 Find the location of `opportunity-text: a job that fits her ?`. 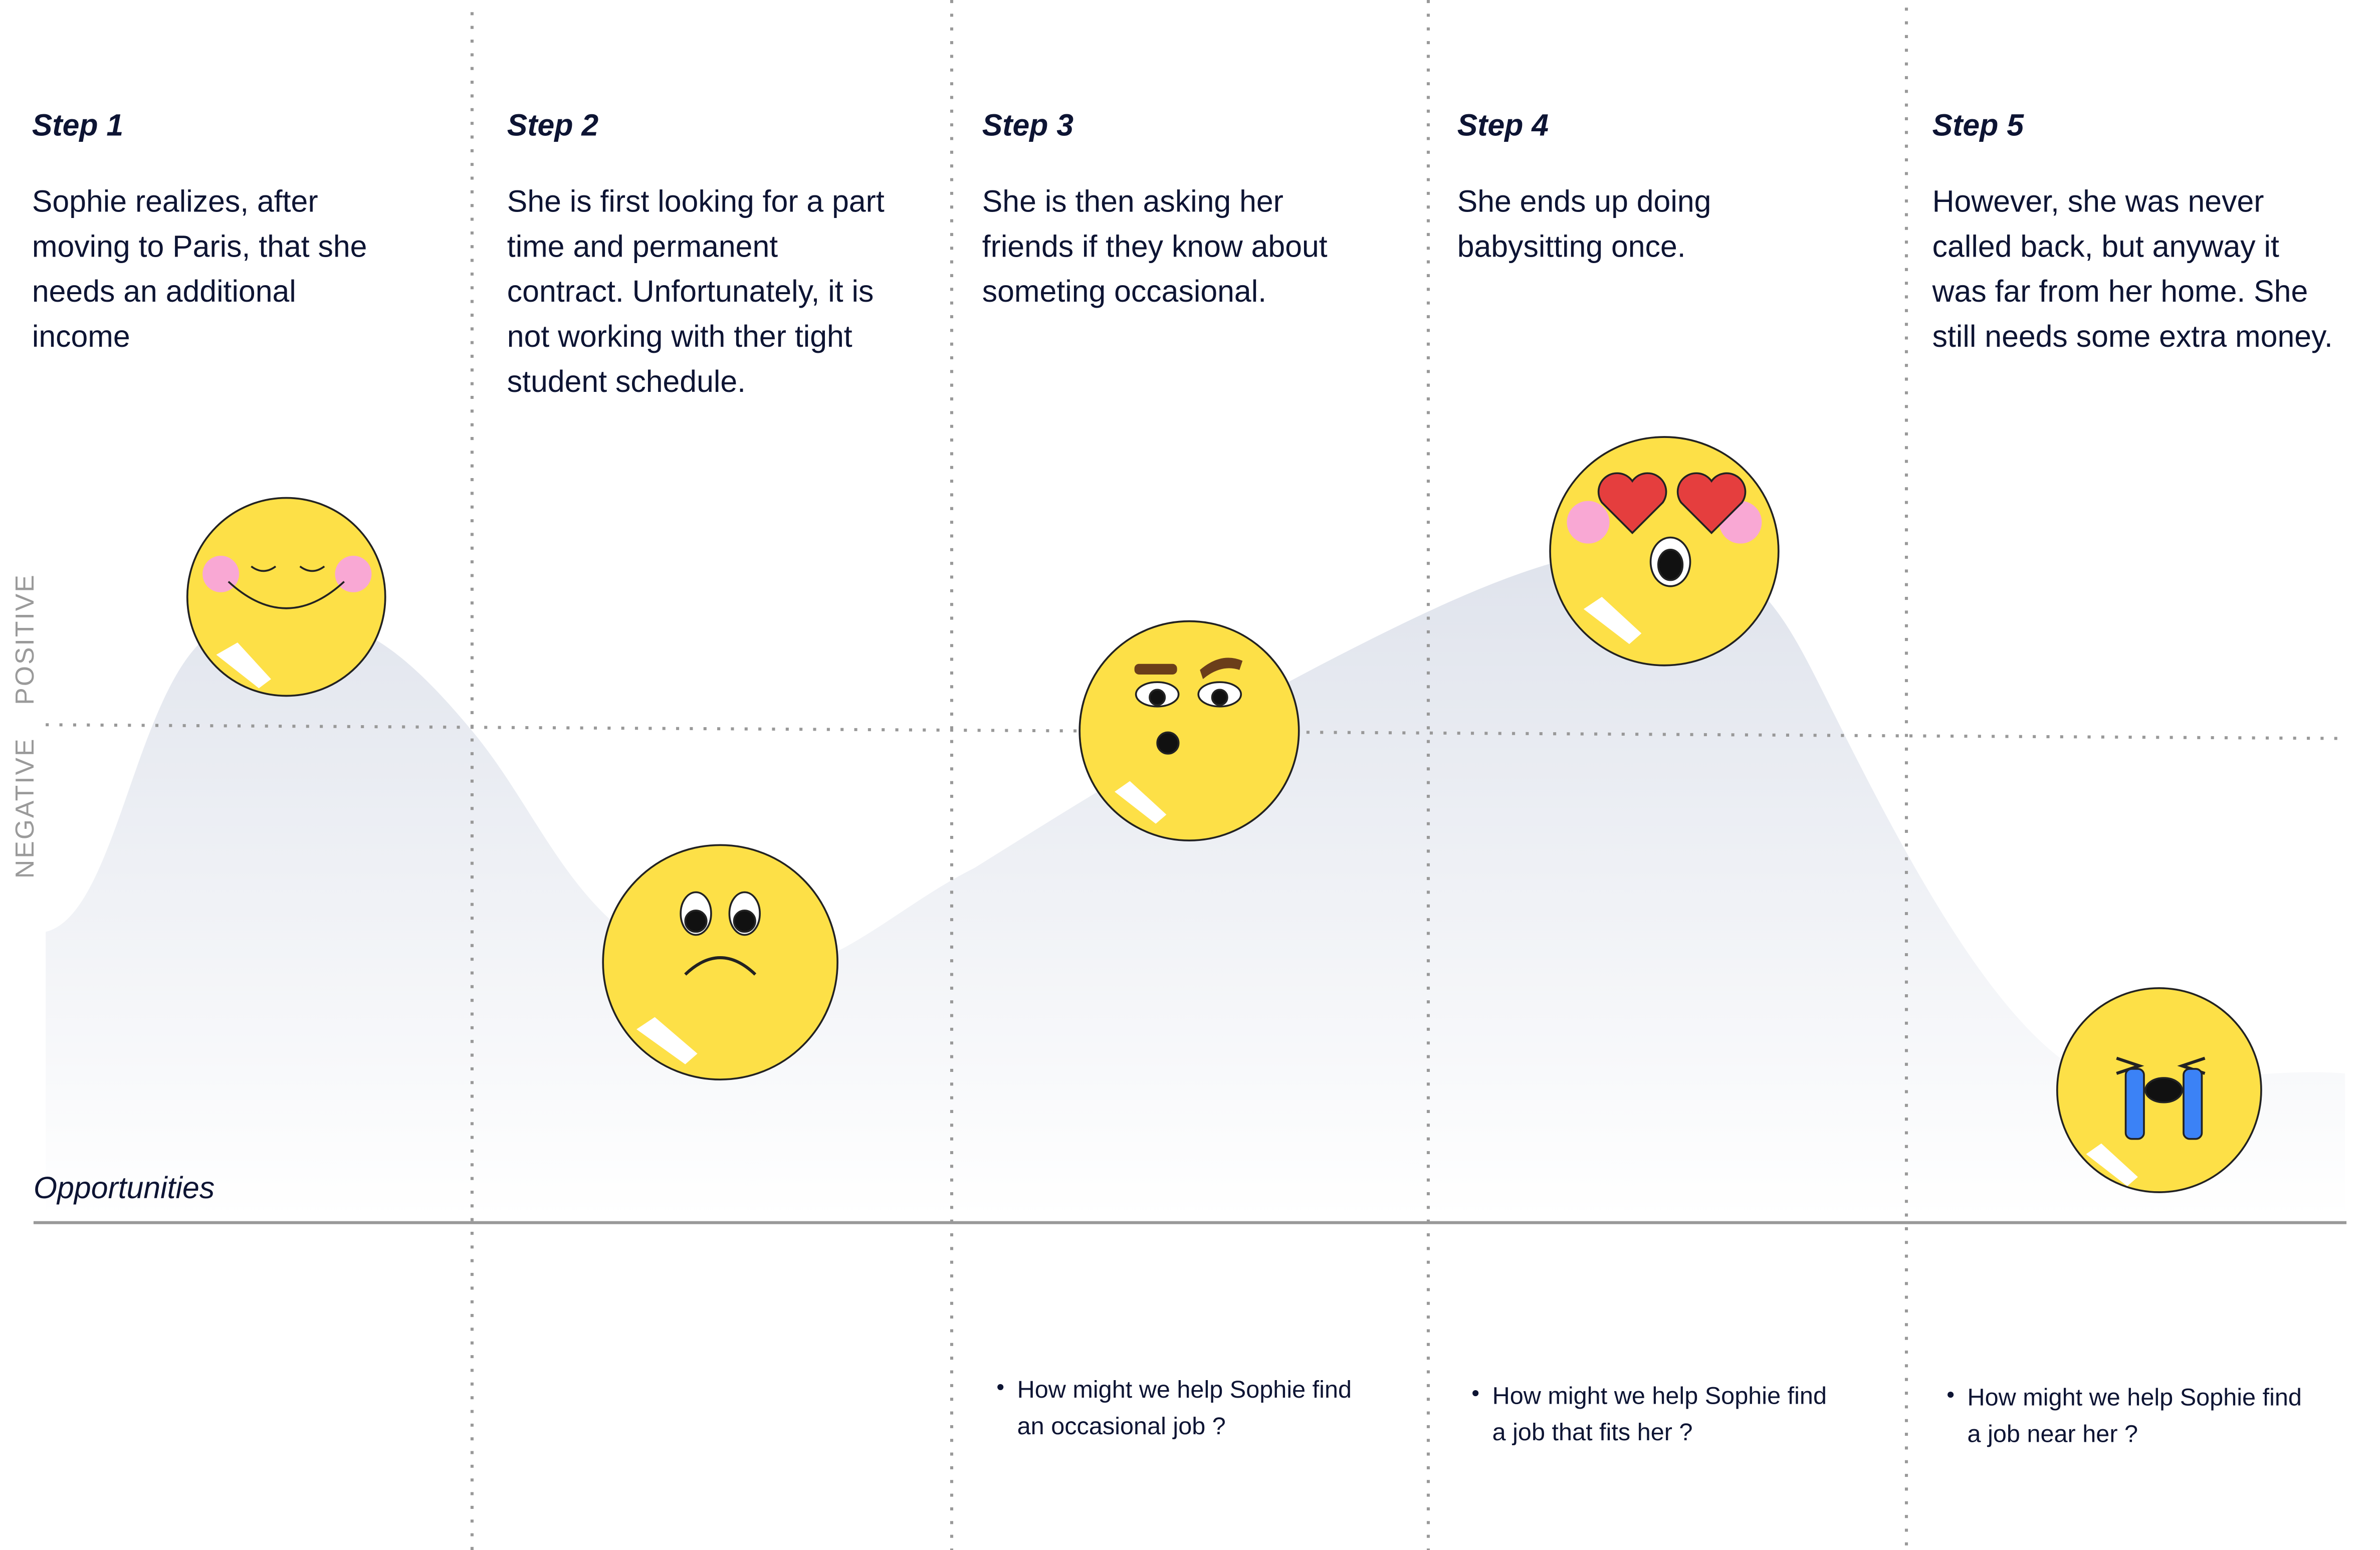

opportunity-text: a job that fits her ? is located at coordinates (1593, 1432).